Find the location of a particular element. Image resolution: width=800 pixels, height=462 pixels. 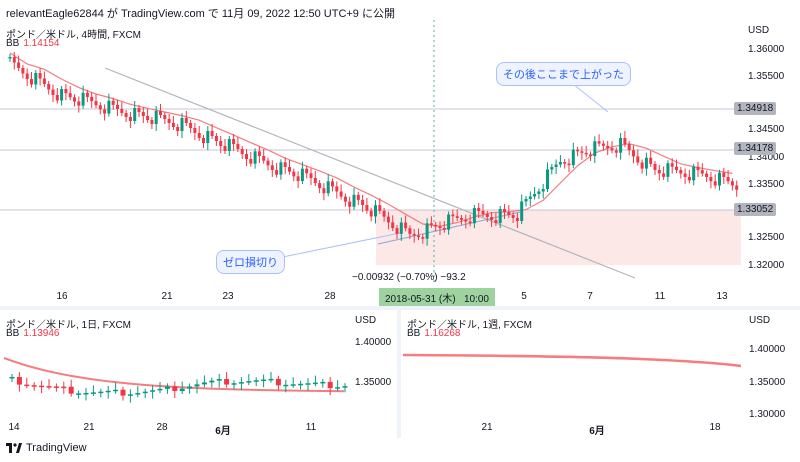

weekly-bb-legend: BB 1.16268 is located at coordinates (434, 333).